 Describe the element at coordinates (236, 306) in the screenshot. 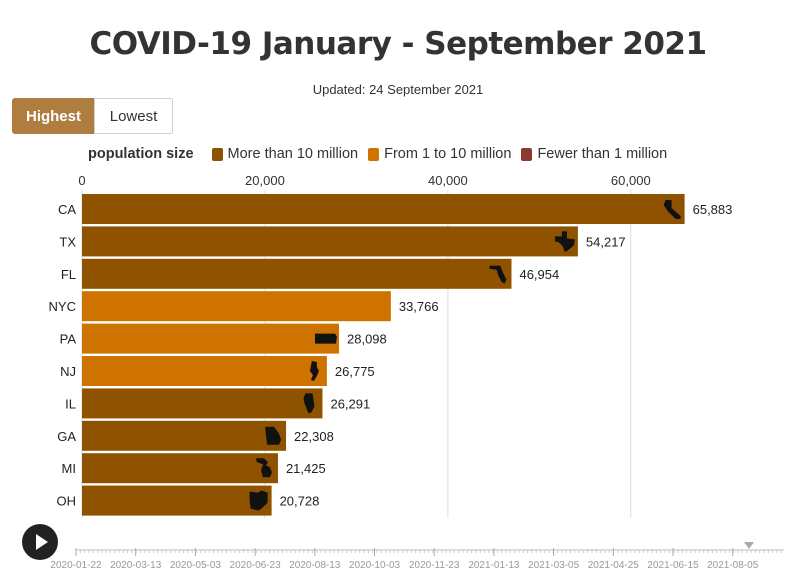

I see `bar-nyc` at that location.